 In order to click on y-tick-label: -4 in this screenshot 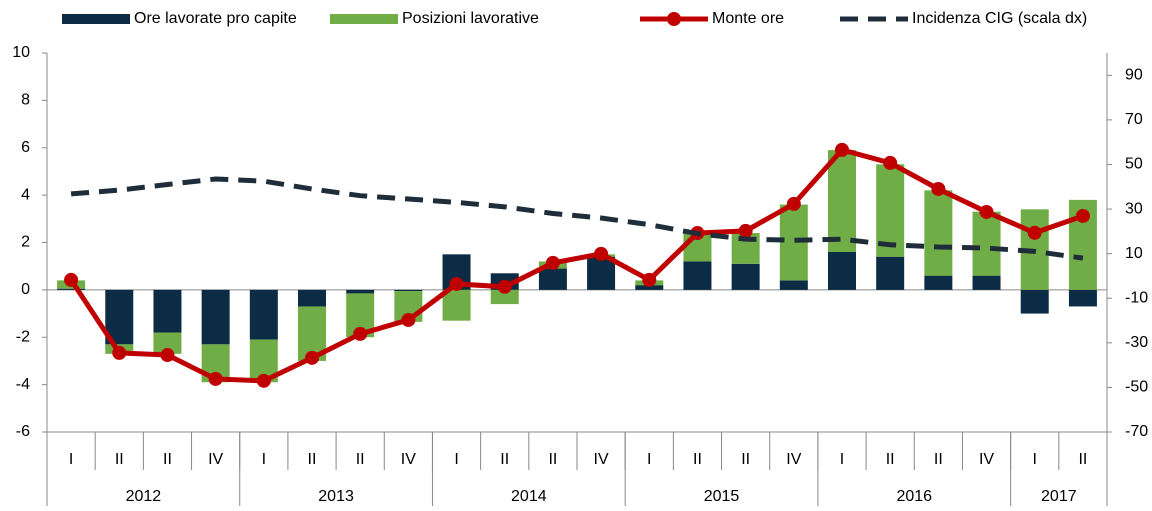, I will do `click(23, 384)`.